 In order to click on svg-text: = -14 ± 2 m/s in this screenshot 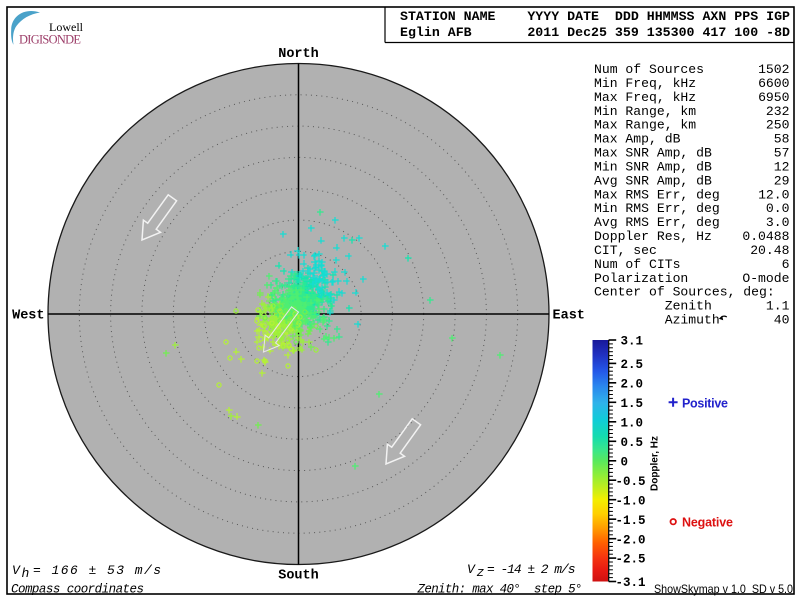, I will do `click(531, 569)`.